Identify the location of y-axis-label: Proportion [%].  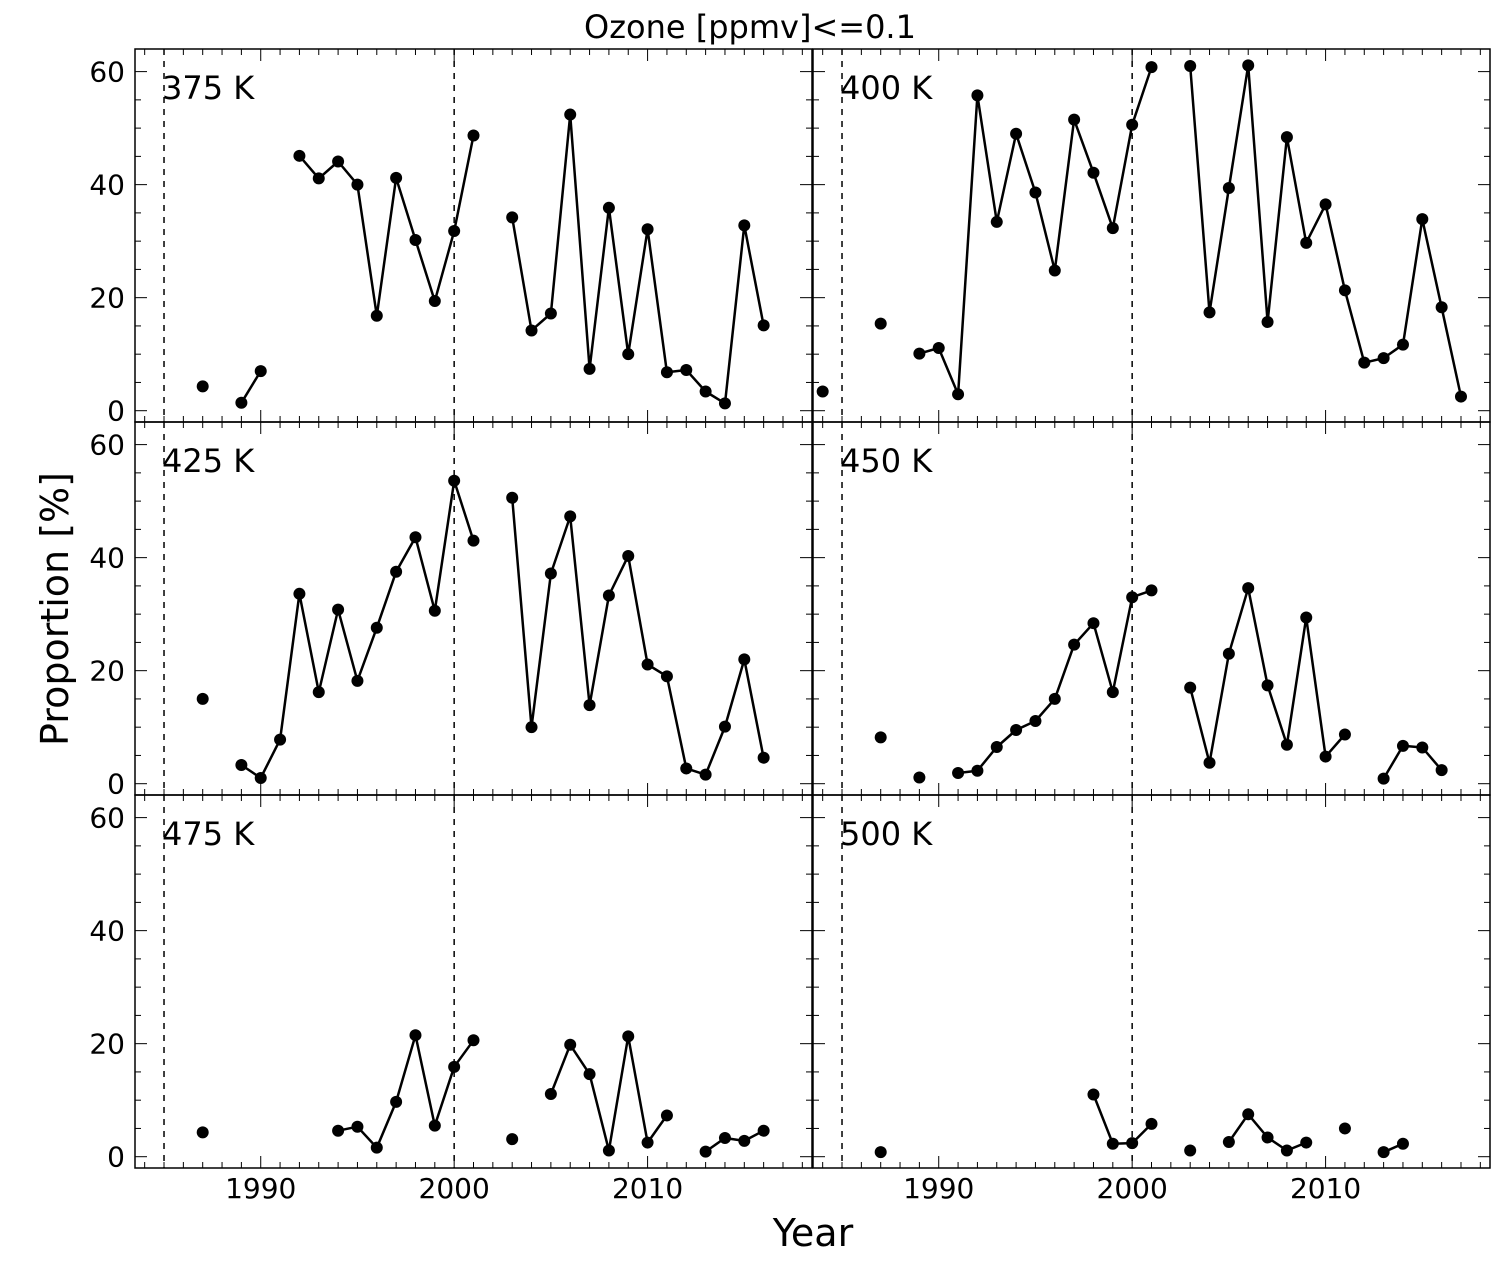
(55, 609).